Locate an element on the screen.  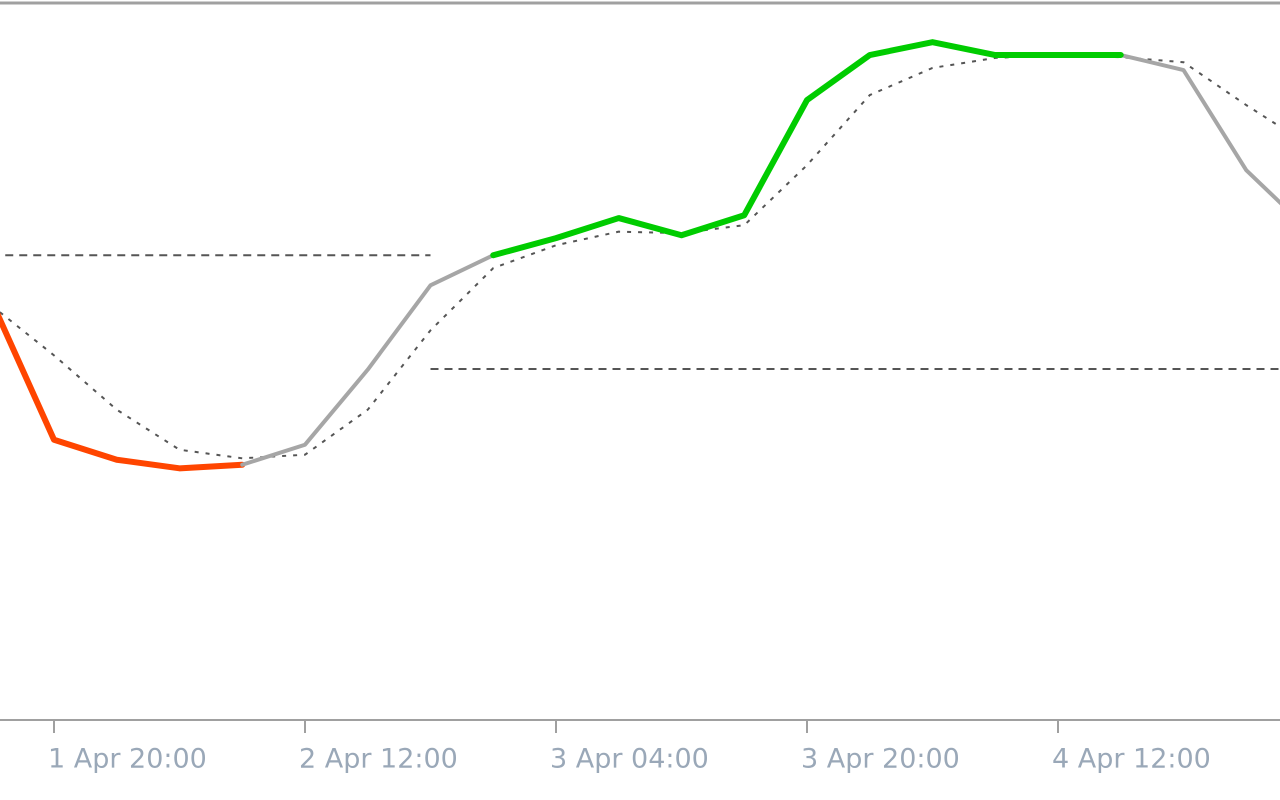
x-tick-label: 4 Apr 12:00 is located at coordinates (1131, 759).